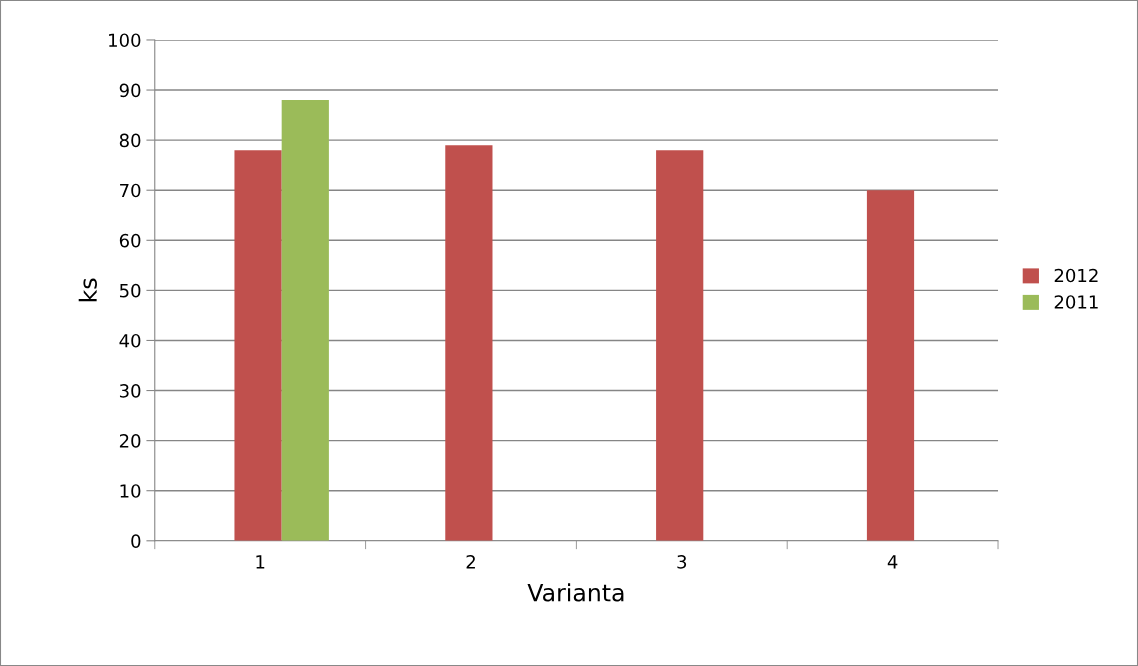  Describe the element at coordinates (130, 391) in the screenshot. I see `y-tick-label: 30` at that location.